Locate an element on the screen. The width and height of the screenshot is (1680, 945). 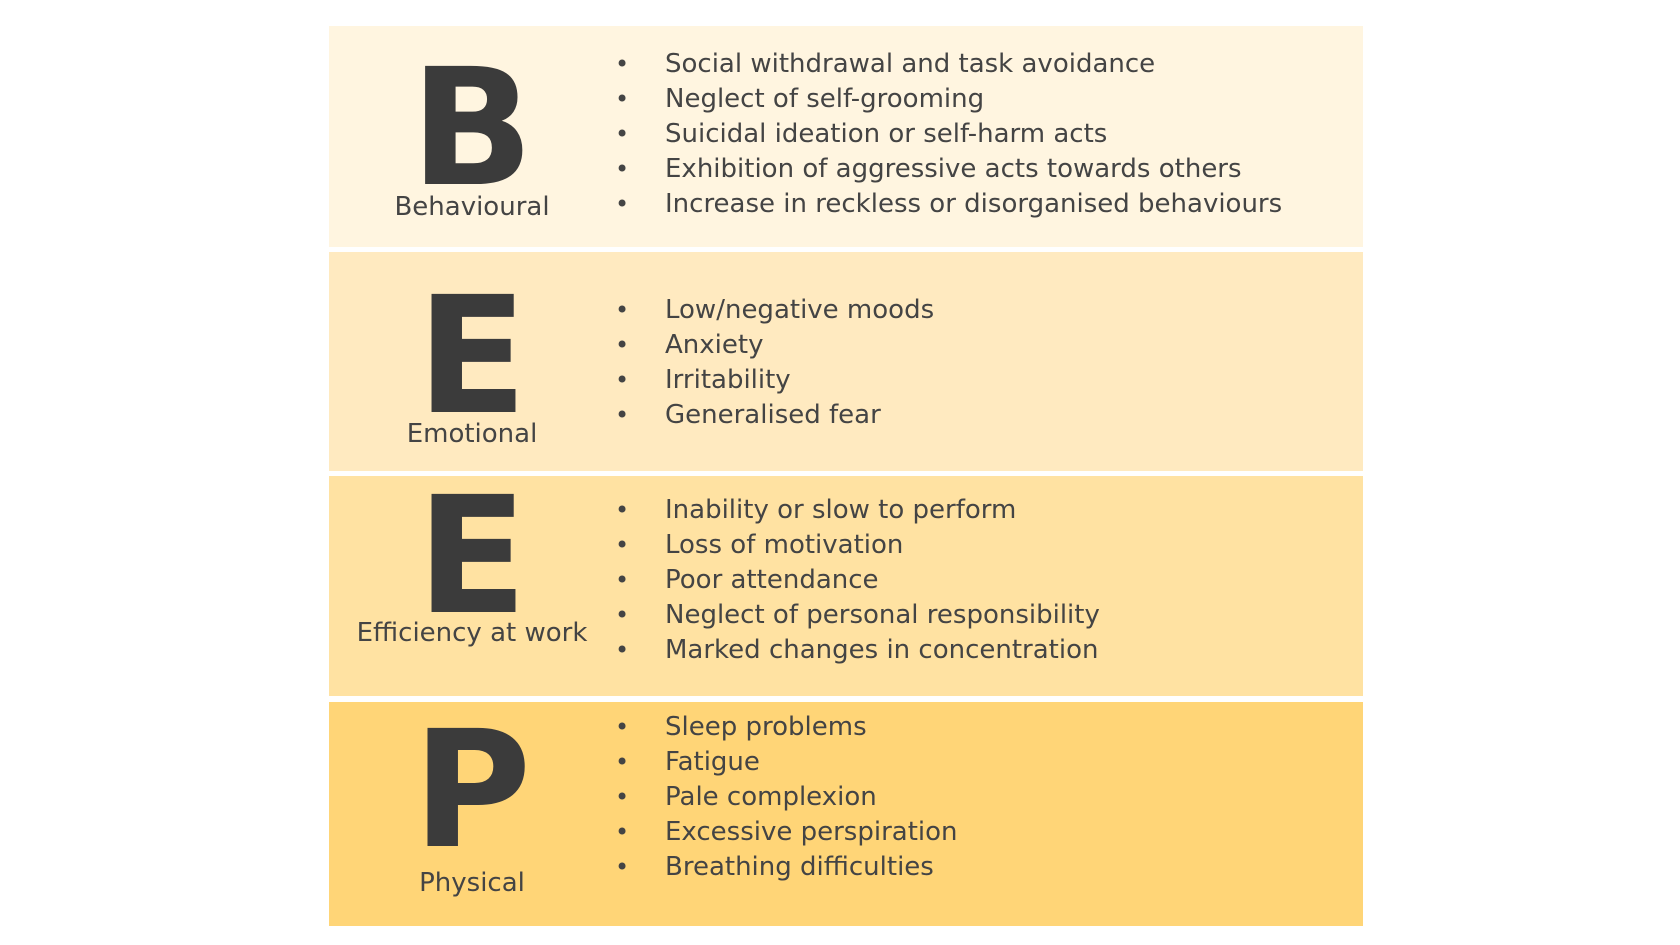
list-item: • Generalised fear is located at coordinates (989, 414).